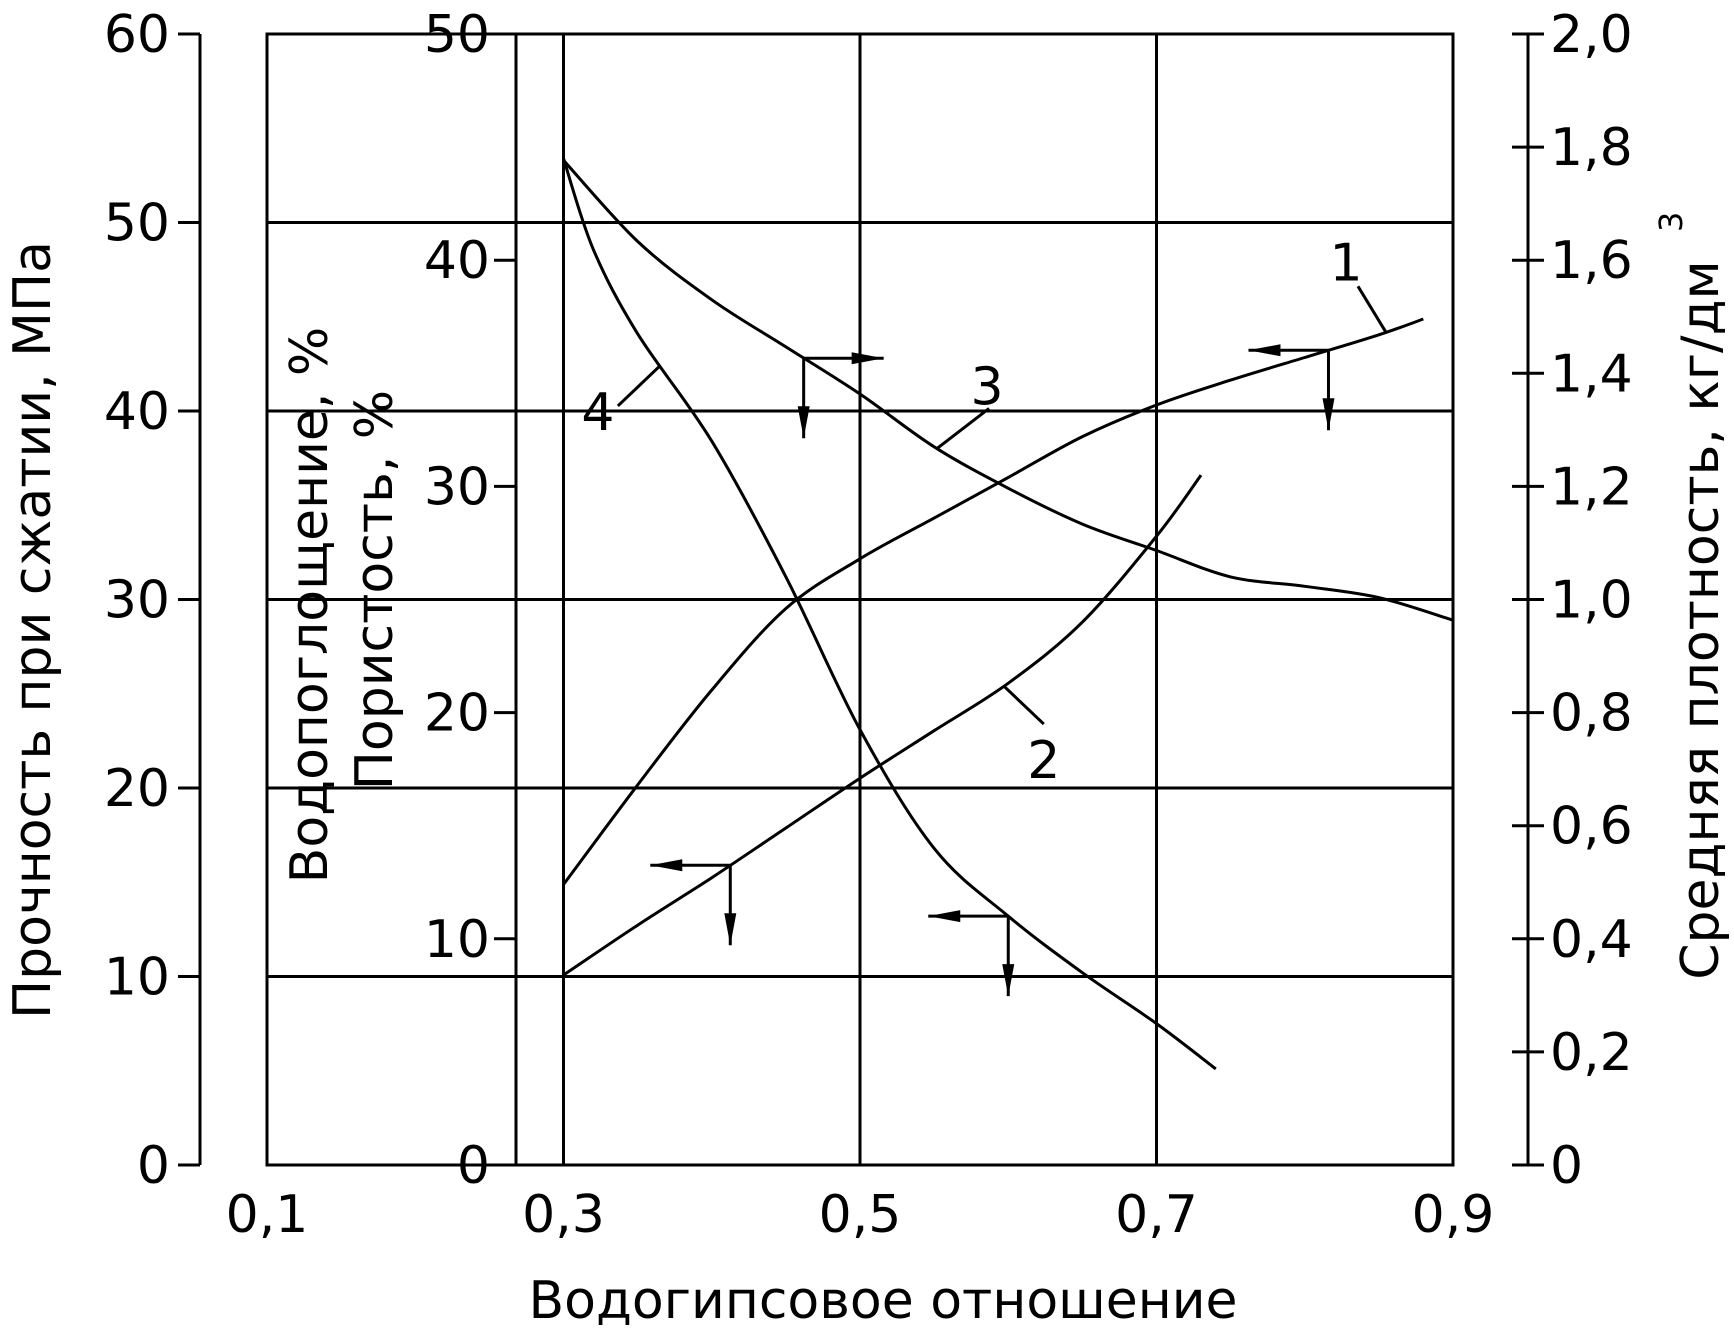 The image size is (1734, 1336). I want to click on series-2-axis-arrowhead, so click(666, 865).